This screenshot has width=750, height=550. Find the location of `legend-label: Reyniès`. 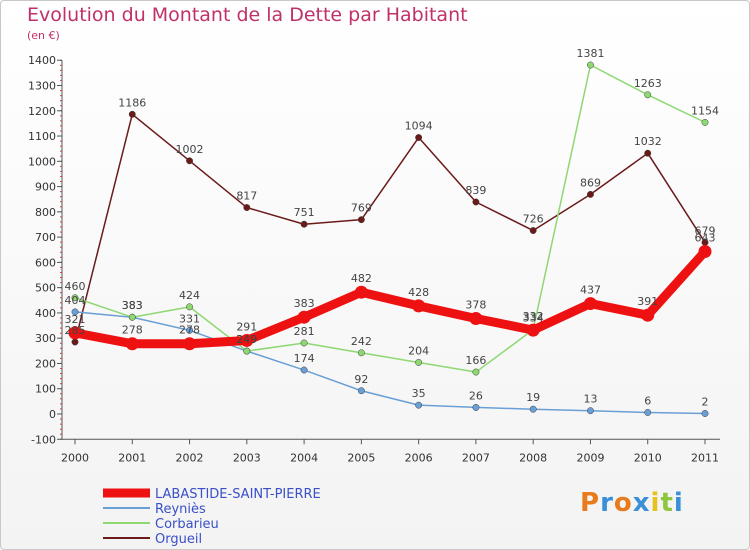

legend-label: Reyniès is located at coordinates (180, 509).